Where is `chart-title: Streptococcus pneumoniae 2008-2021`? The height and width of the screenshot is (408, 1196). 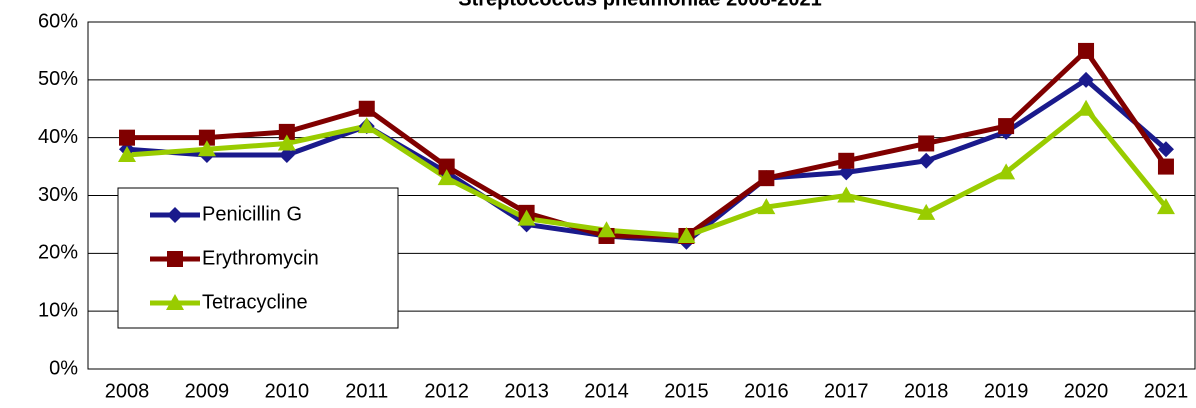
chart-title: Streptococcus pneumoniae 2008-2021 is located at coordinates (639, 5).